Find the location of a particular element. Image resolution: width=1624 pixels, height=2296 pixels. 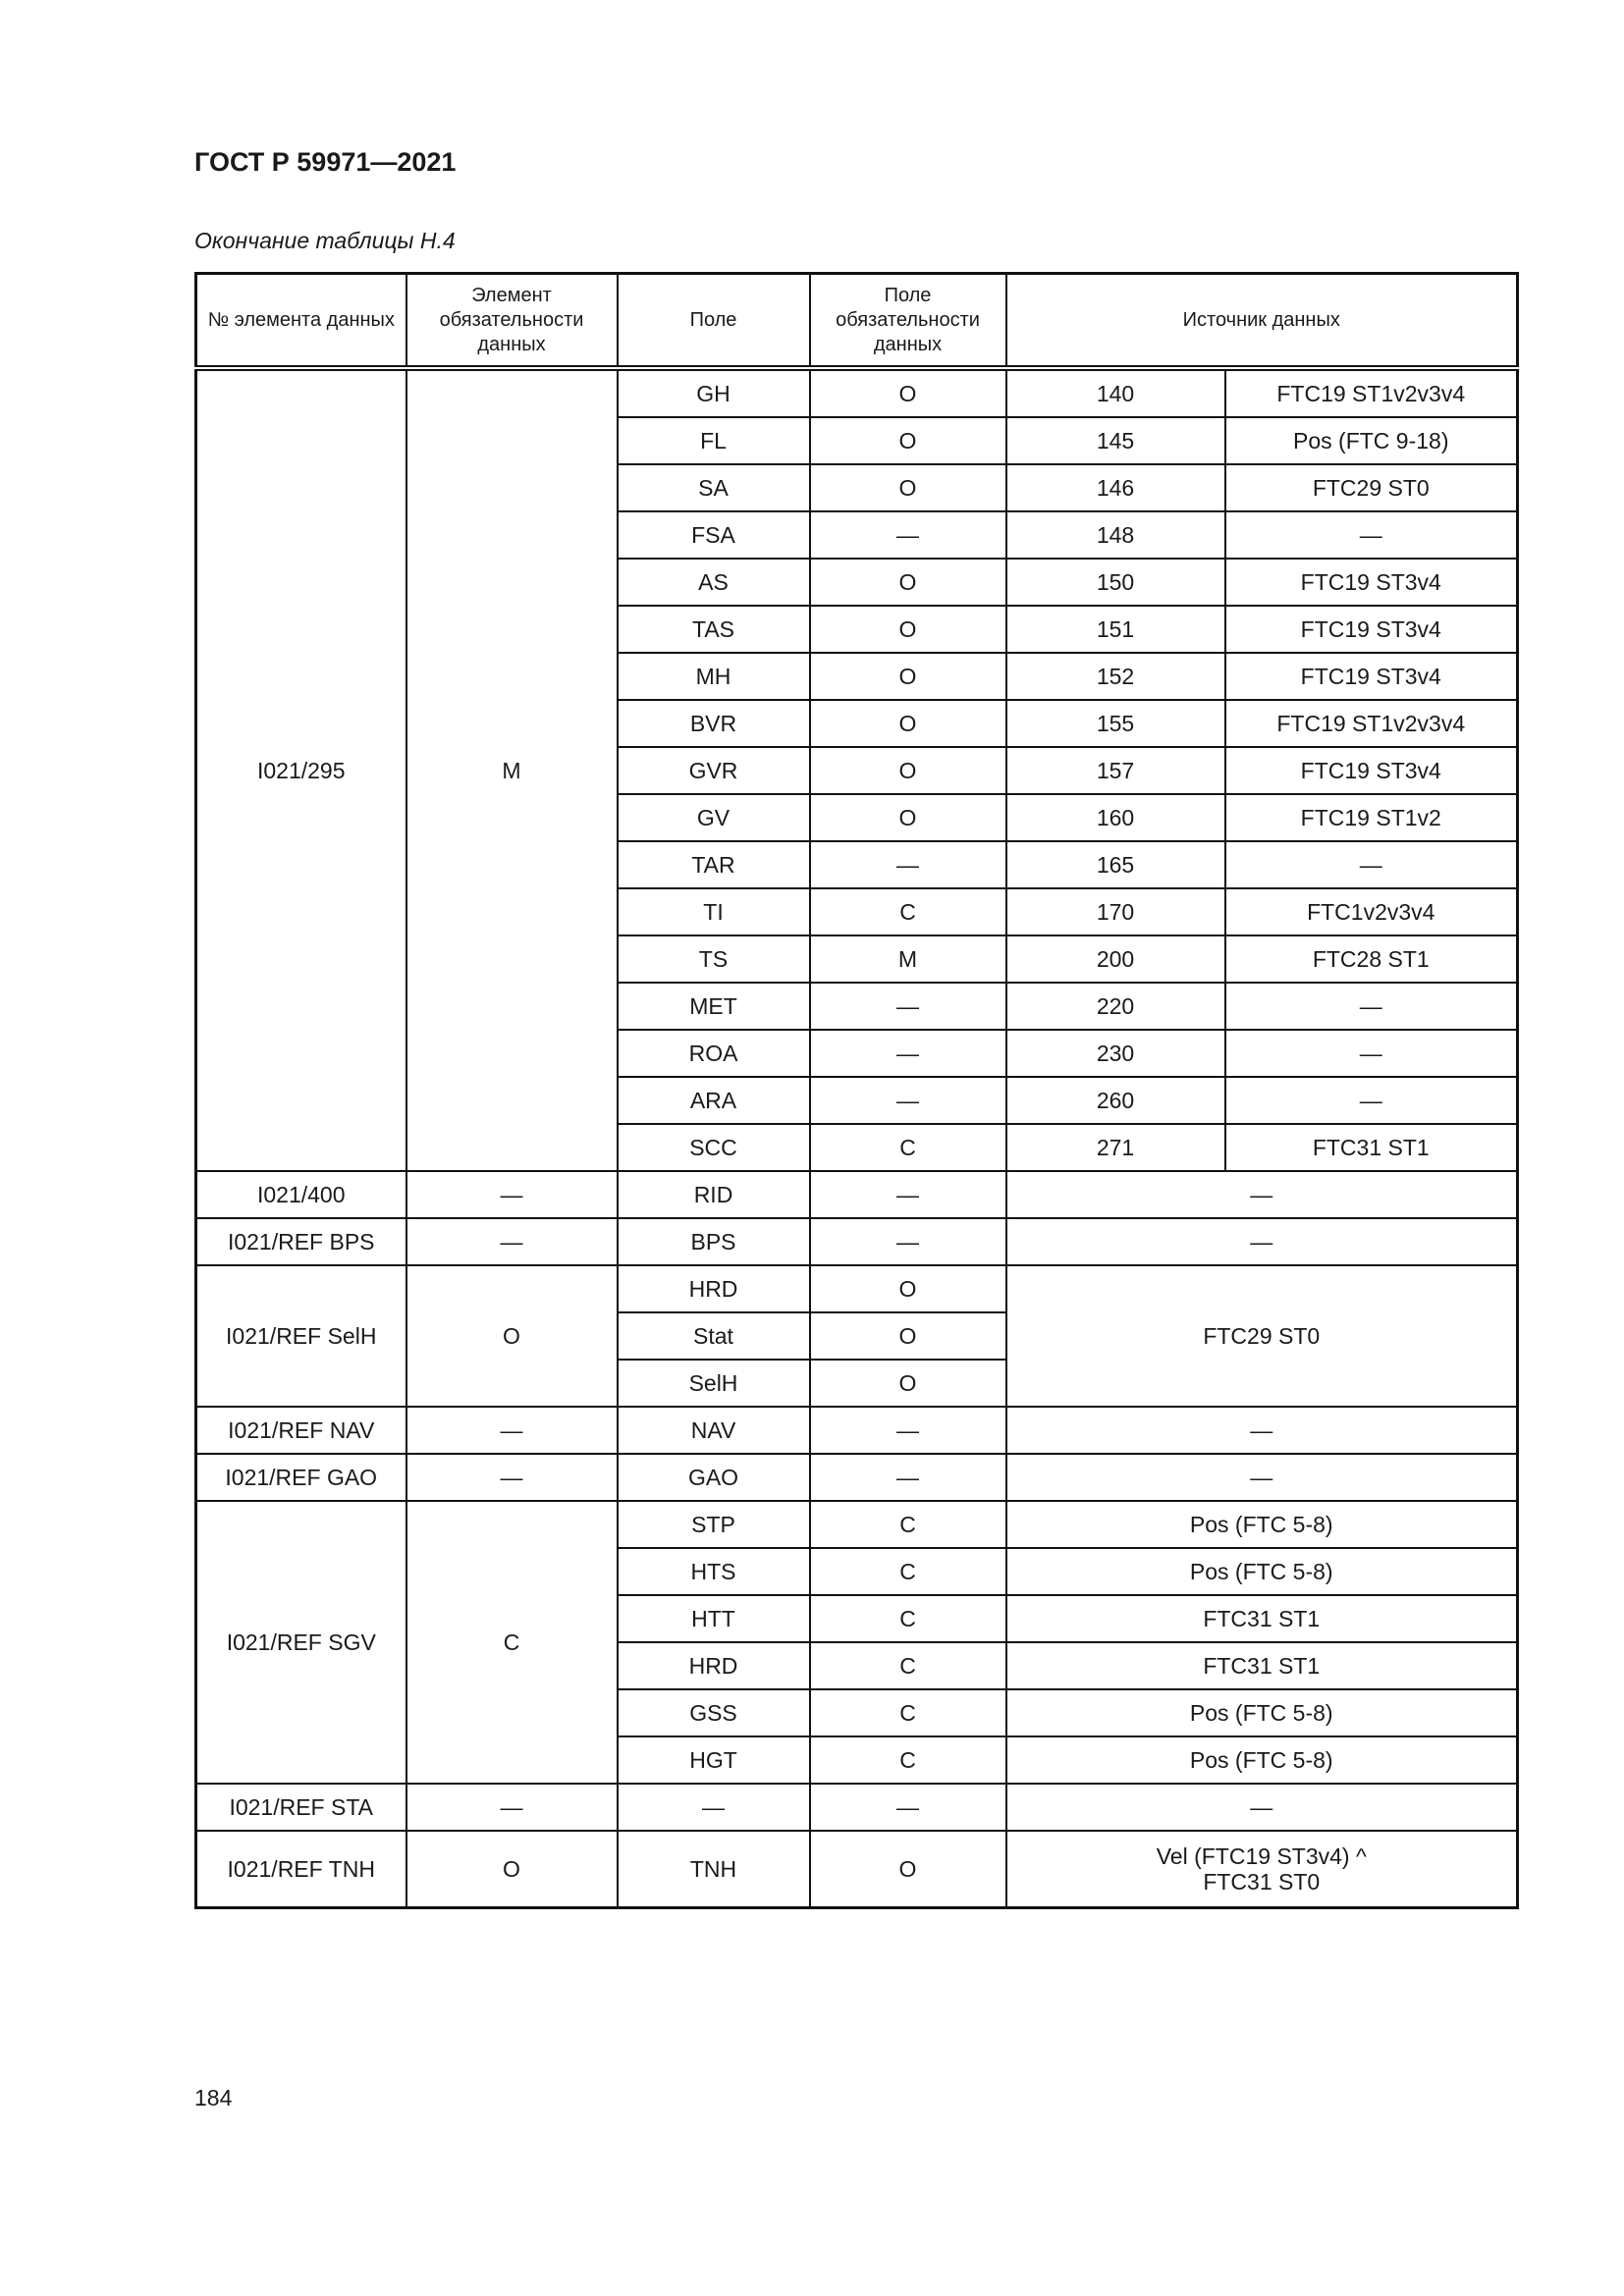

table-row: AS O 150 FTC19 ST3v4 is located at coordinates (857, 583).